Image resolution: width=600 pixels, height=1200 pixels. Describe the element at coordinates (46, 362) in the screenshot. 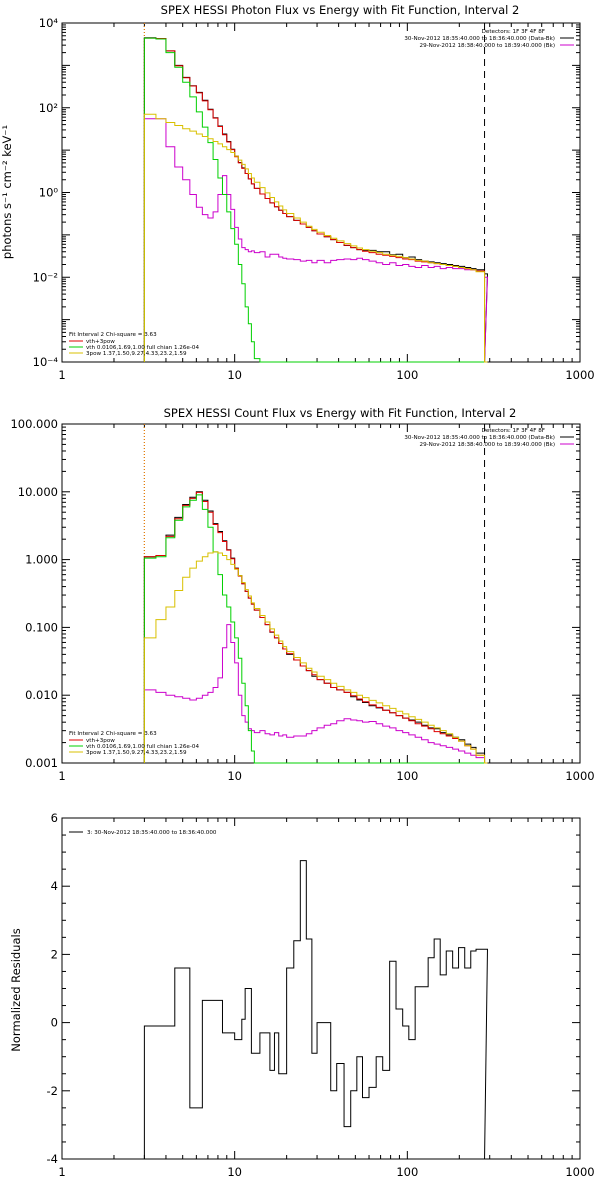

I see `y-tick-label: 10⁻⁴` at that location.